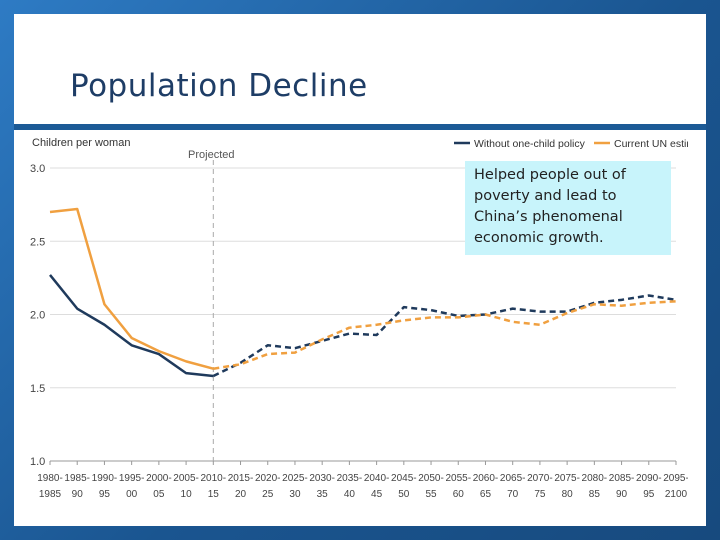 The image size is (720, 540). I want to click on x-tick-label: 25, so click(268, 494).